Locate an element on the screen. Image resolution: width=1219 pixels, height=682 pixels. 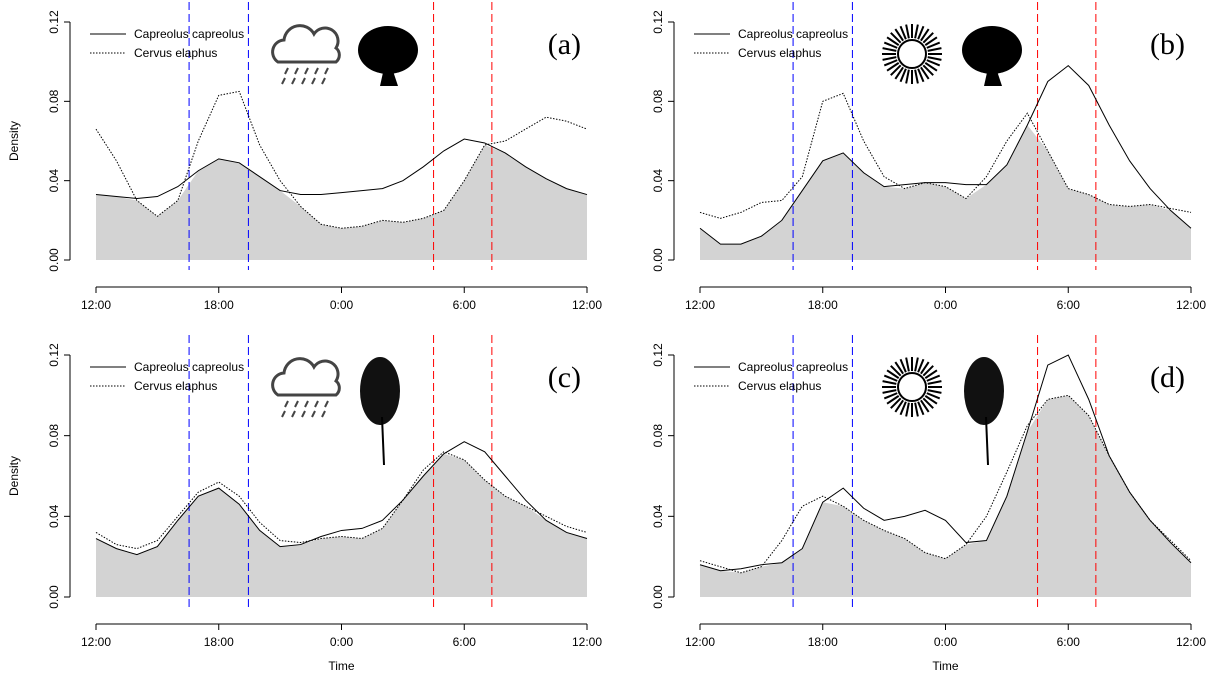
y-axis-label: Density is located at coordinates (14, 476).